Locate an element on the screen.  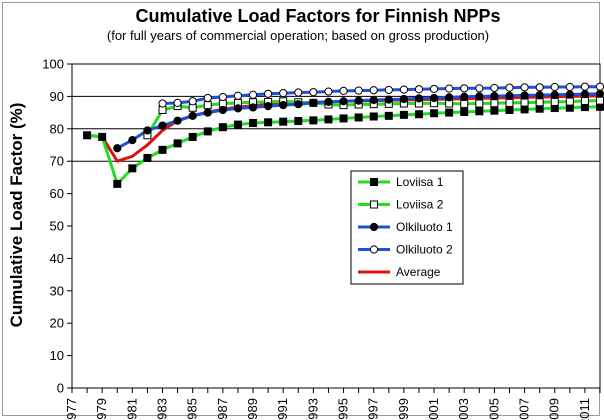
legend-label-olkiluoto-2: Olkiluoto 2 is located at coordinates (424, 250).